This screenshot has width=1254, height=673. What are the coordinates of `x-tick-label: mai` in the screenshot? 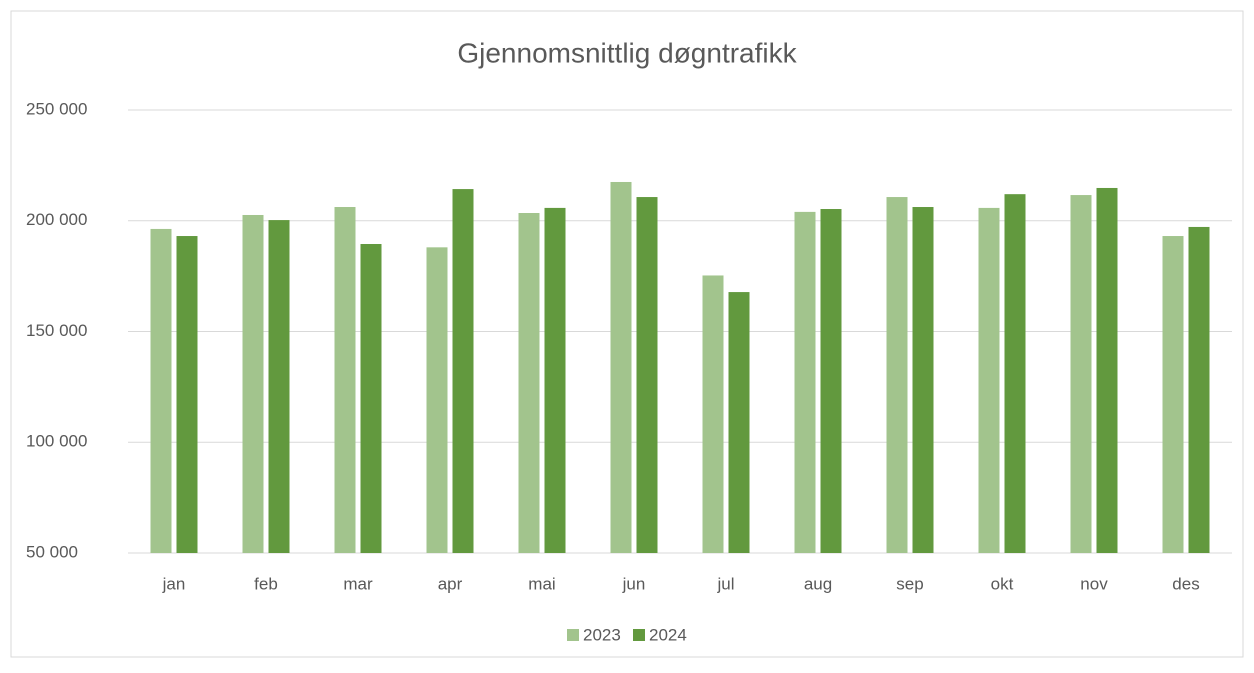 It's located at (541, 583).